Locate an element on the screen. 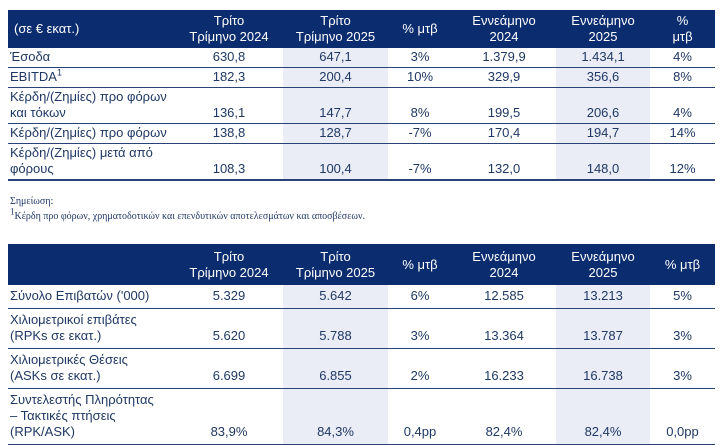 This screenshot has height=445, width=723. value-cell: 138,8 is located at coordinates (229, 132).